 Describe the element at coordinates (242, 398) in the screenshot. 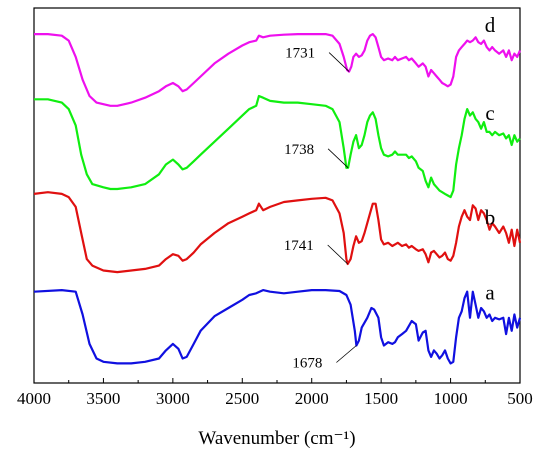

I see `x-tick-label: 2500` at that location.